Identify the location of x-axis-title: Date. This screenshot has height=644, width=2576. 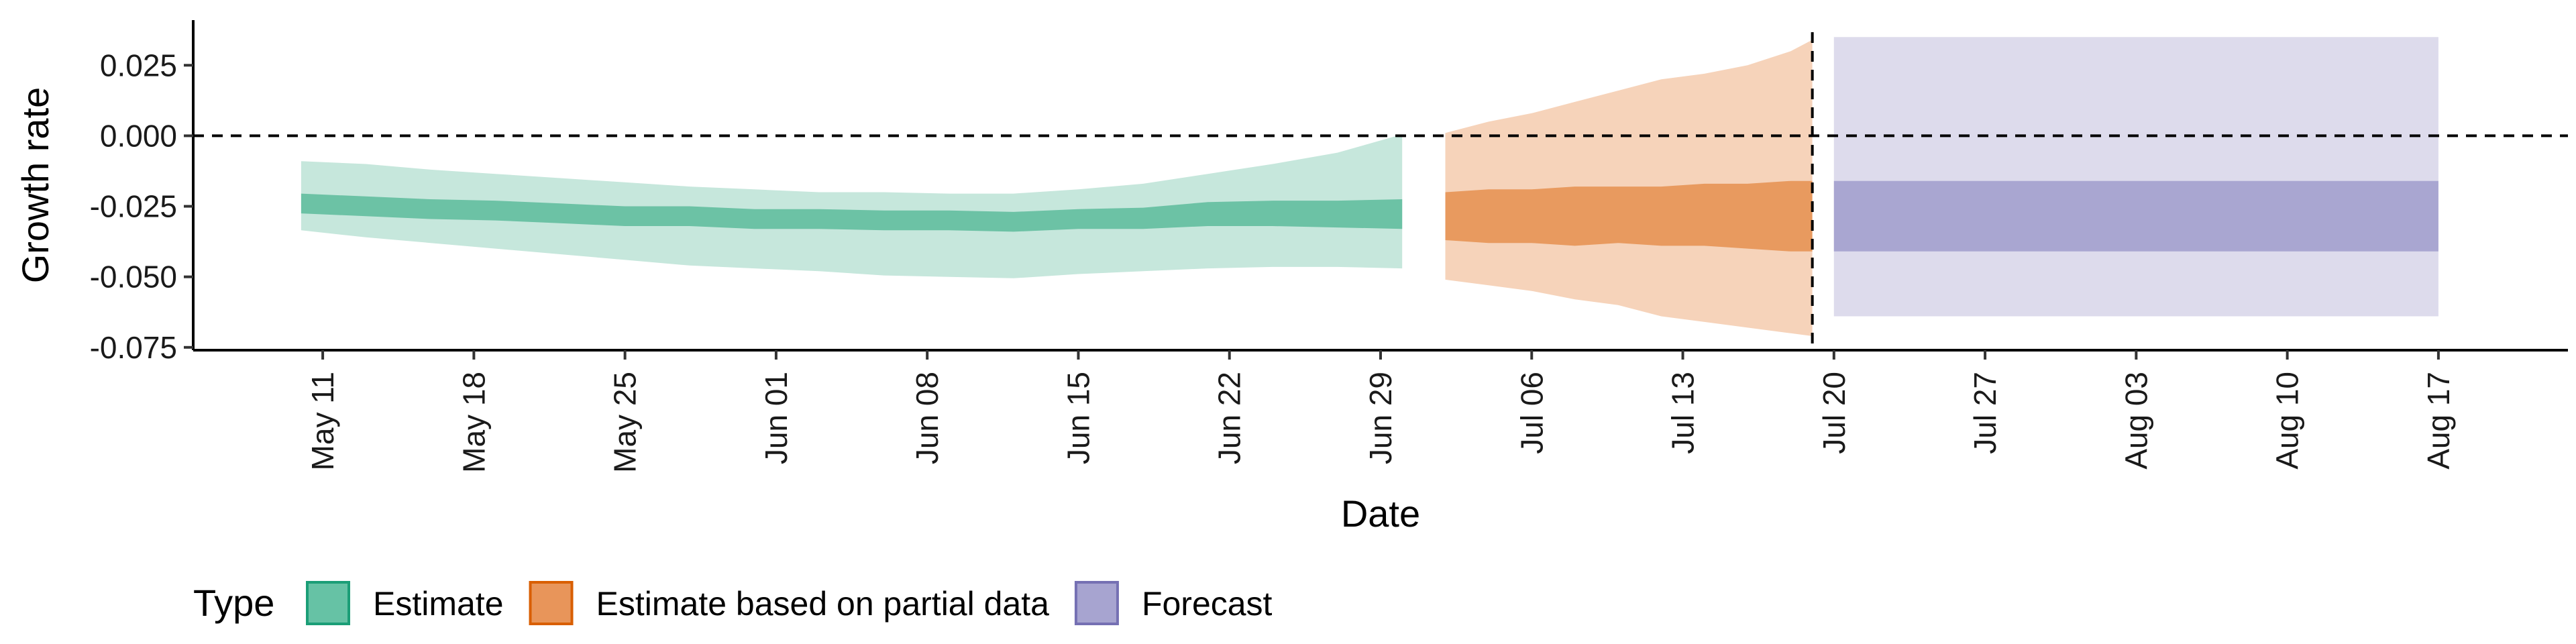
(1380, 513).